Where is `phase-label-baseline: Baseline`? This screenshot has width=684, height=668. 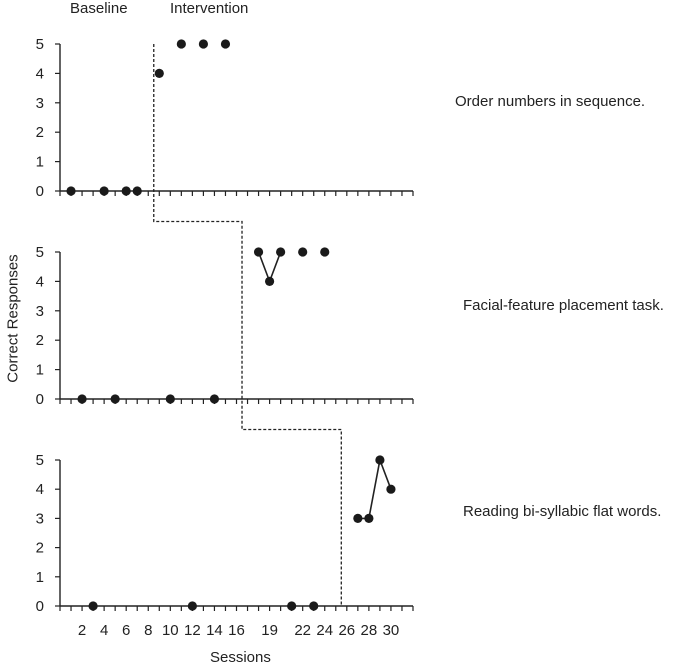 phase-label-baseline: Baseline is located at coordinates (99, 8).